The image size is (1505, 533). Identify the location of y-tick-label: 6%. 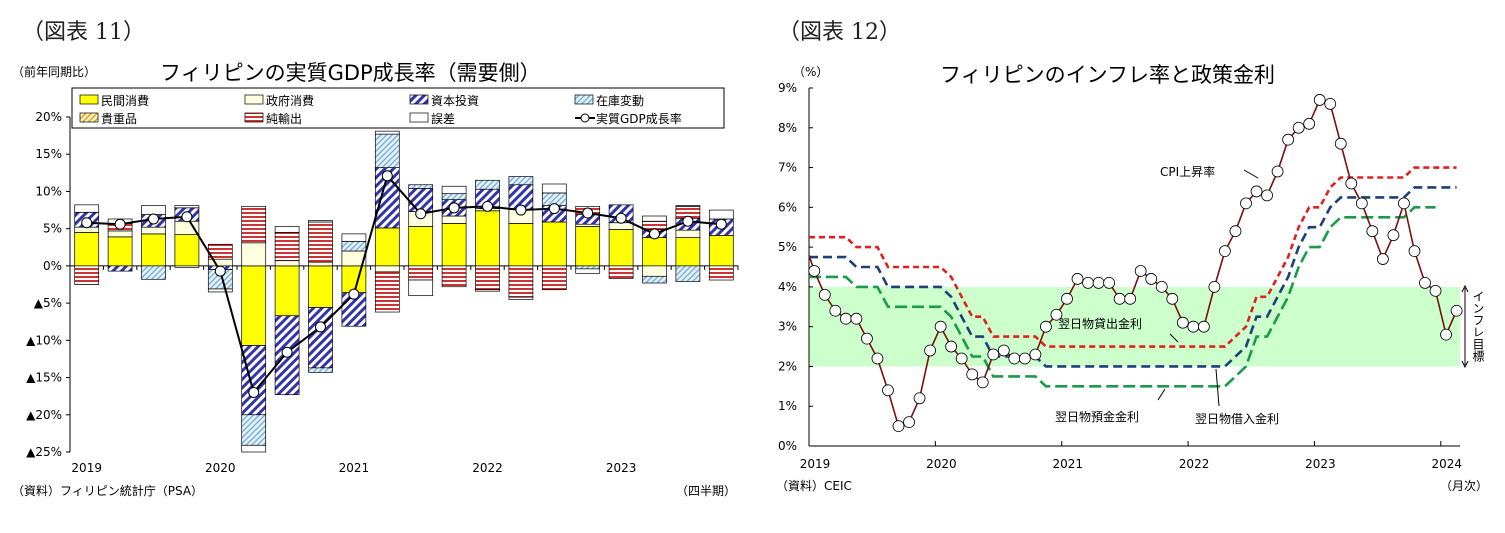
(787, 207).